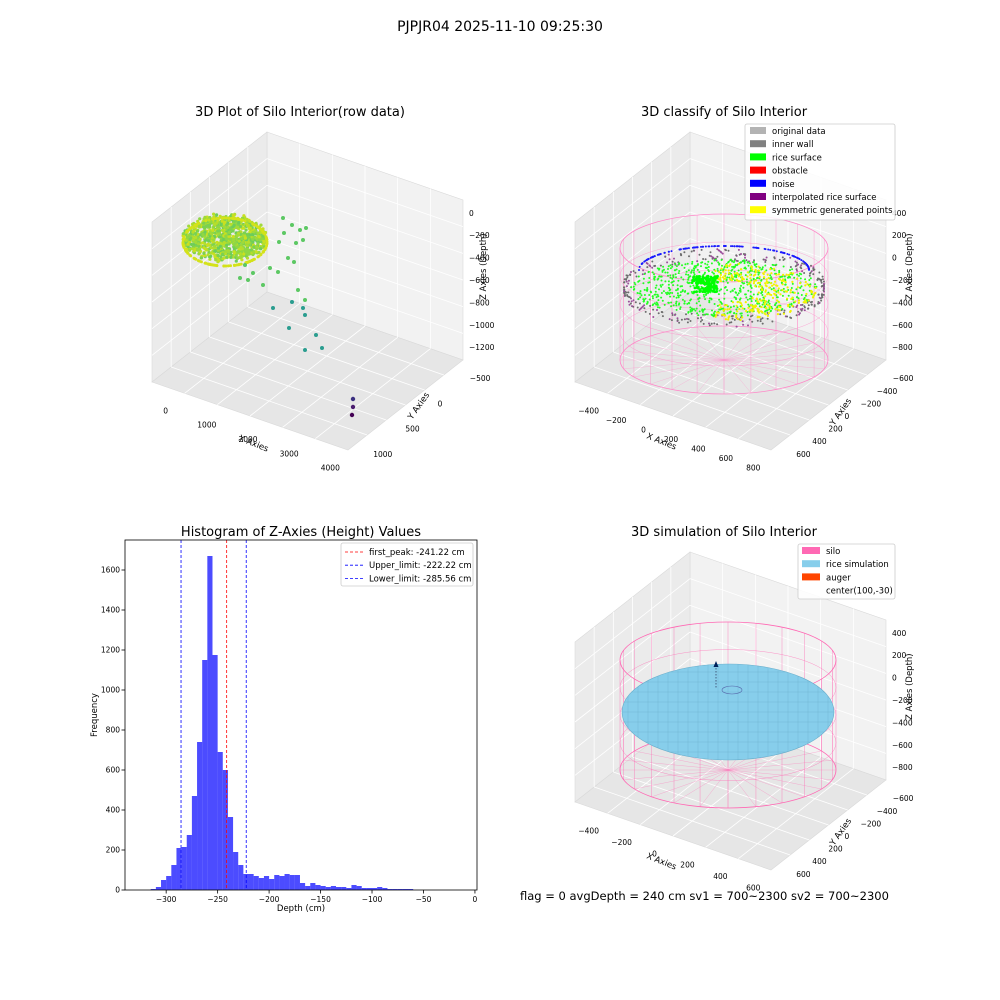 The width and height of the screenshot is (1000, 1000). Describe the element at coordinates (110, 570) in the screenshot. I see `histogram-y-tick-label: 1600` at that location.